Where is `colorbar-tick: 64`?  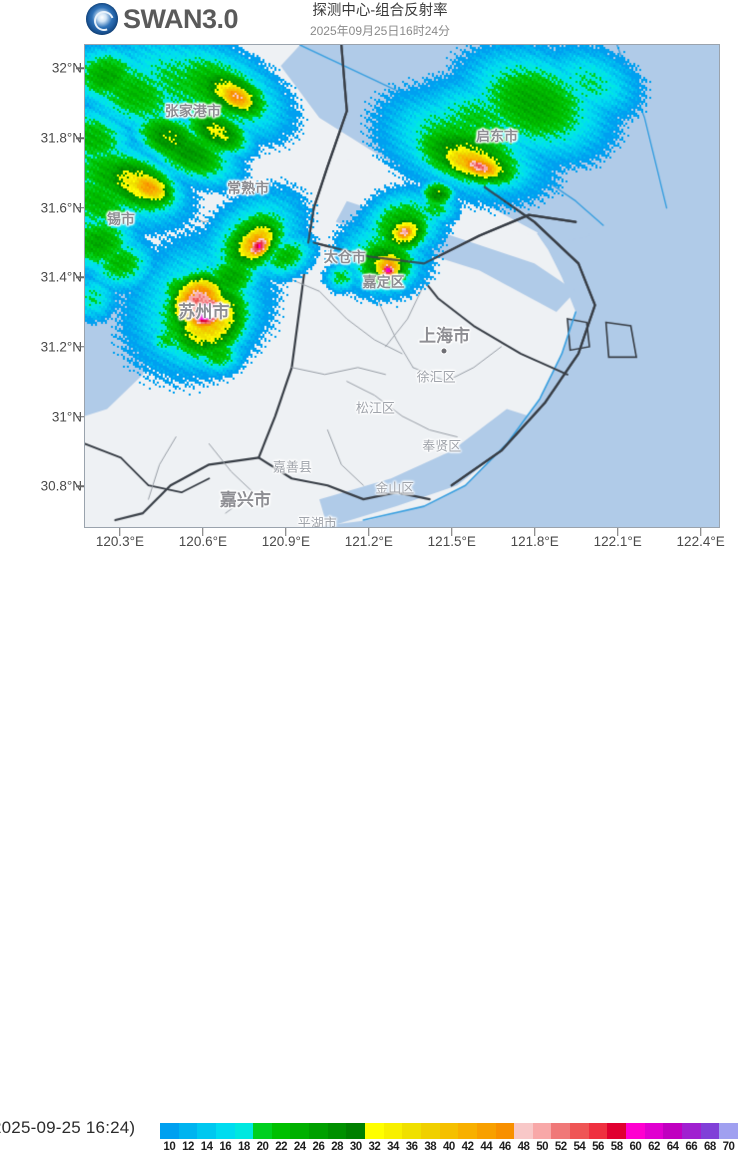
colorbar-tick: 64 is located at coordinates (672, 1147).